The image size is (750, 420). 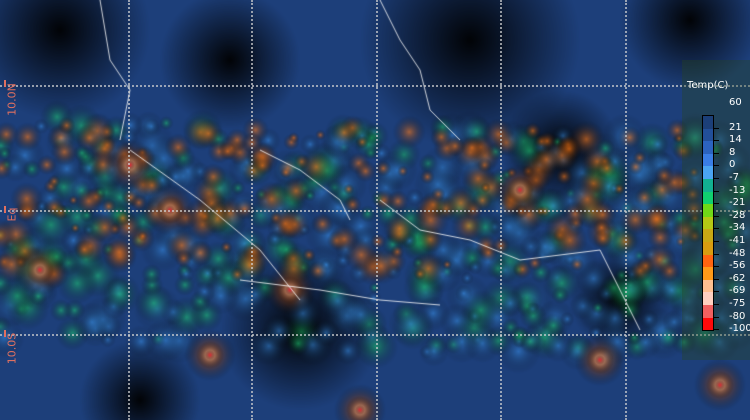 I want to click on gridline-10s, so click(x=375, y=335).